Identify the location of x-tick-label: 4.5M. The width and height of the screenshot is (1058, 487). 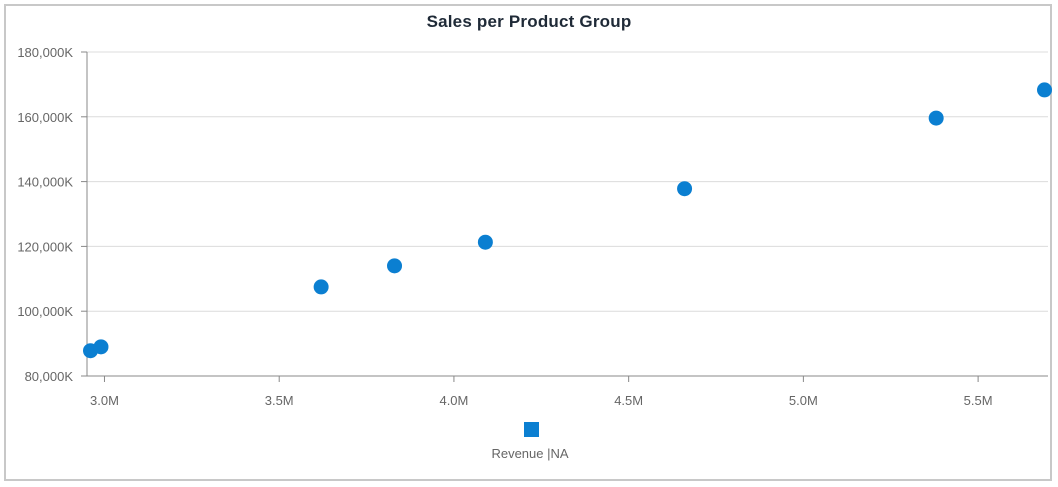
(628, 400).